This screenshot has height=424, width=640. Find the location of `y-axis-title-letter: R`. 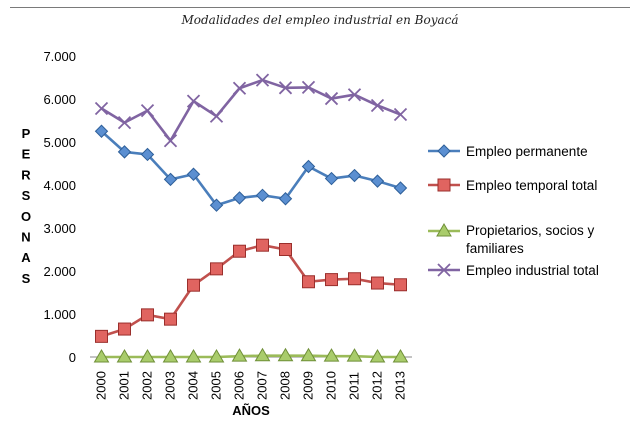

y-axis-title-letter: R is located at coordinates (26, 174).